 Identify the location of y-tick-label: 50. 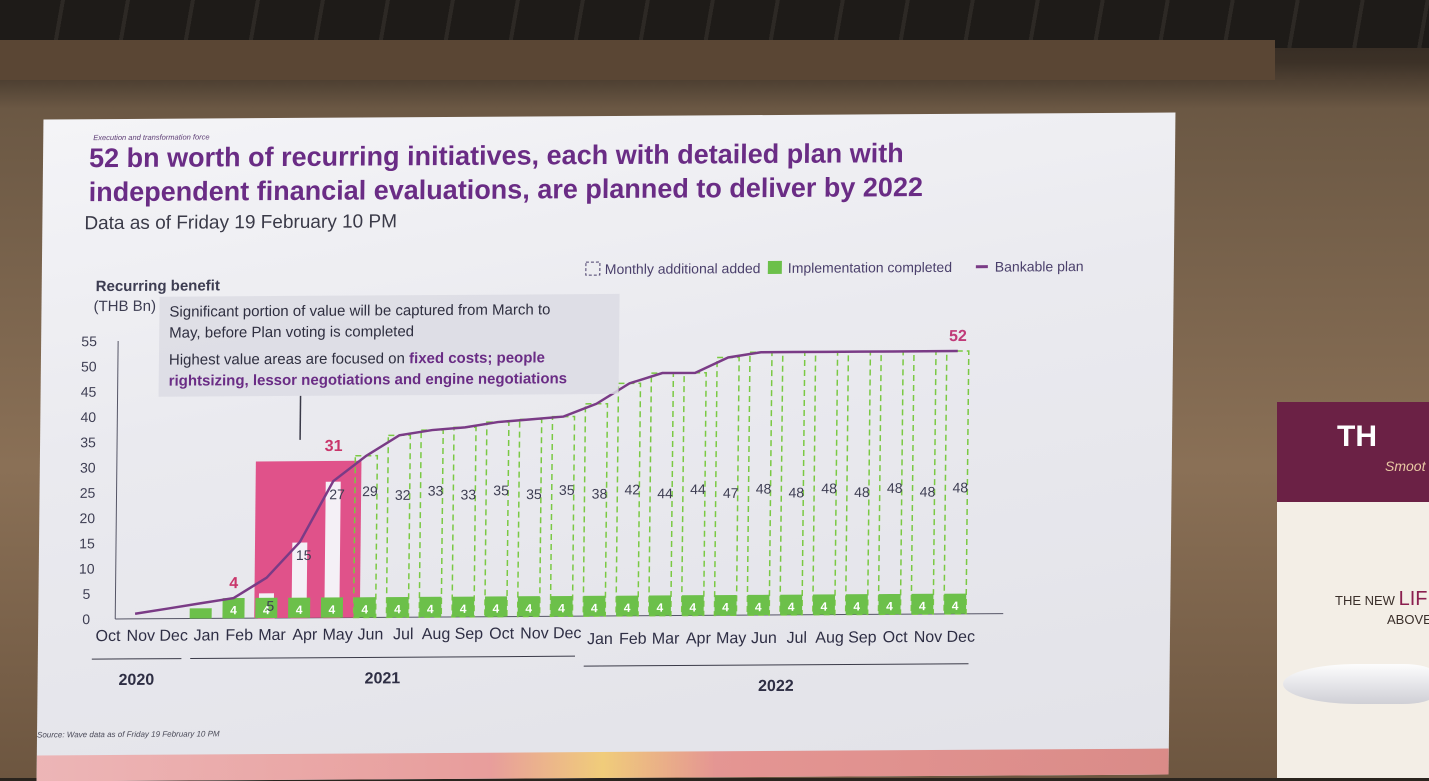
(89, 366).